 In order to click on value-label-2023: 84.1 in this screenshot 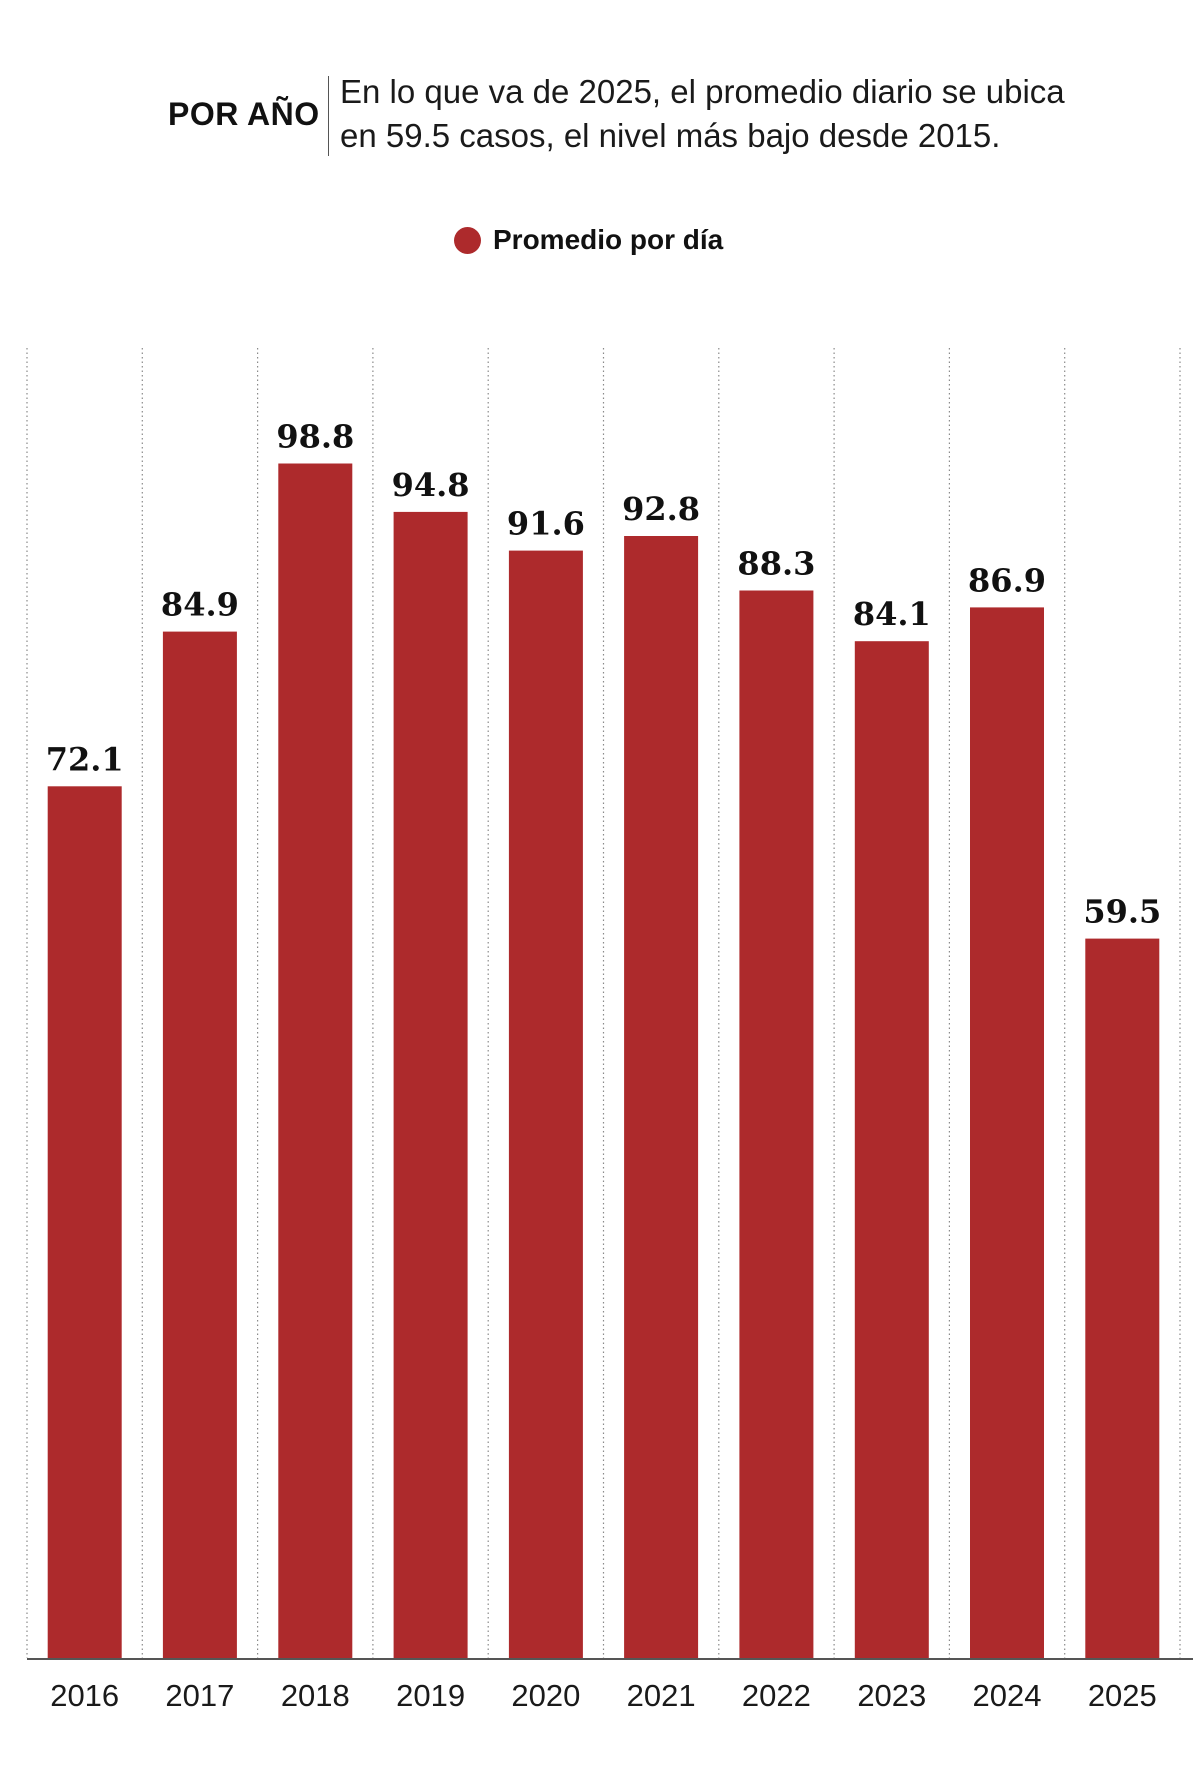, I will do `click(892, 614)`.